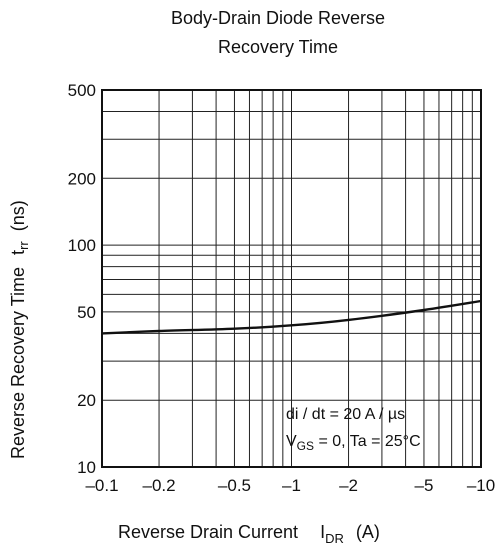  Describe the element at coordinates (348, 485) in the screenshot. I see `x-tick-label: –2` at that location.